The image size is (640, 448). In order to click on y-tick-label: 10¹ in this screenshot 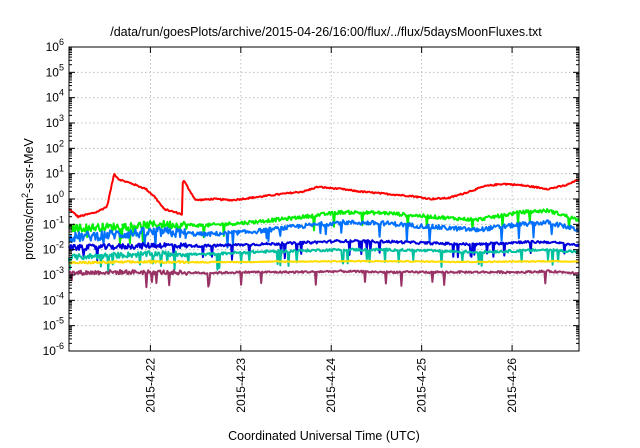, I will do `click(55, 172)`.